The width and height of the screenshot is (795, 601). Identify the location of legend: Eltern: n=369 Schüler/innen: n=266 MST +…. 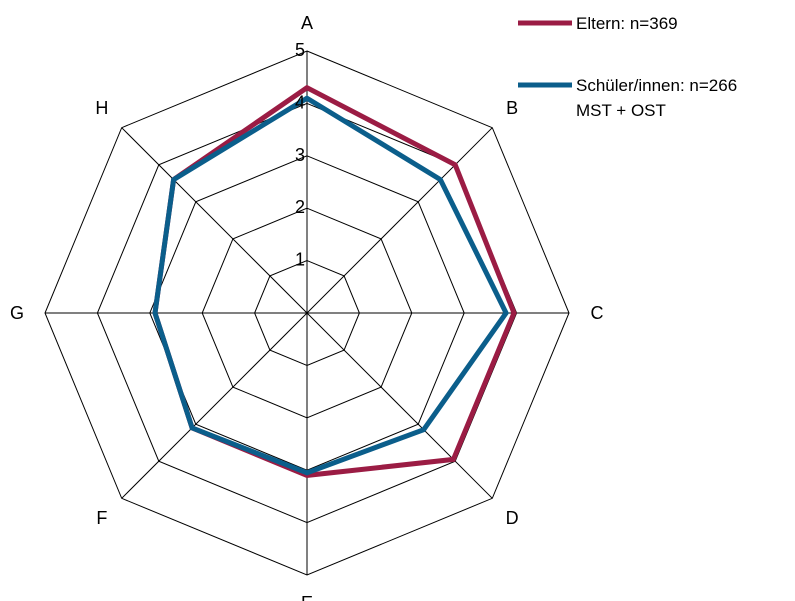
(627, 67).